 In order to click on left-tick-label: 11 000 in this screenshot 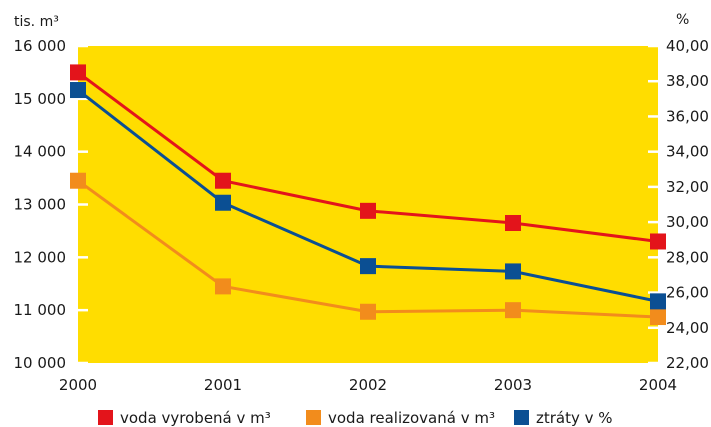, I will do `click(40, 310)`.